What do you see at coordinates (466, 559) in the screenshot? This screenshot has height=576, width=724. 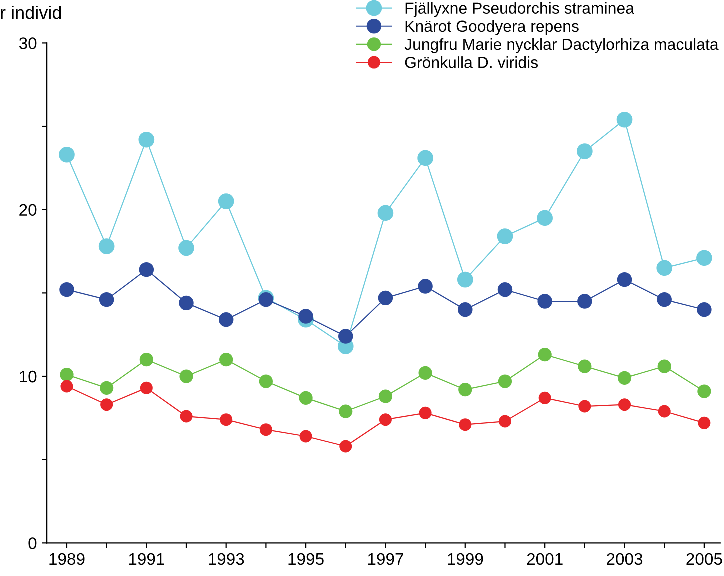 I see `x-tick-label: 1999` at bounding box center [466, 559].